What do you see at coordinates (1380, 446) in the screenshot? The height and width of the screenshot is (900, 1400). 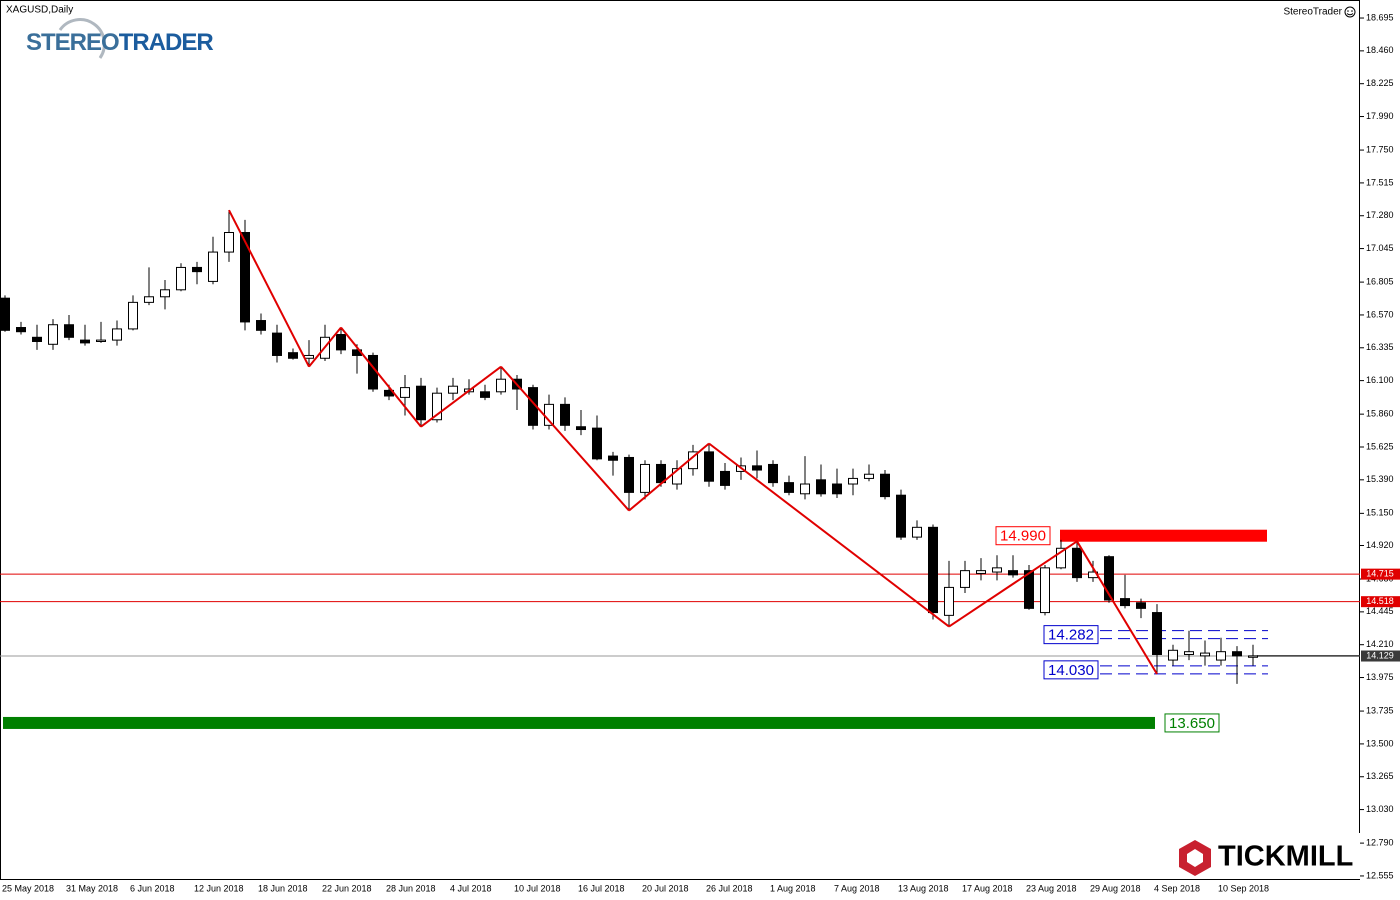 I see `y-tick-label: 15.625` at bounding box center [1380, 446].